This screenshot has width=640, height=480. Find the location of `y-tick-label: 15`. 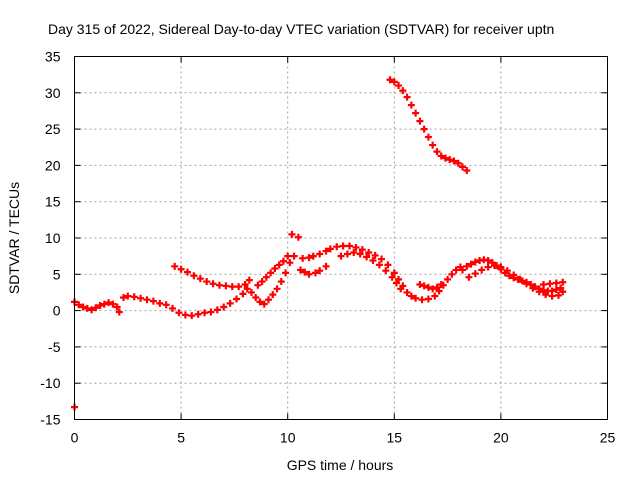

y-tick-label: 15 is located at coordinates (53, 202).